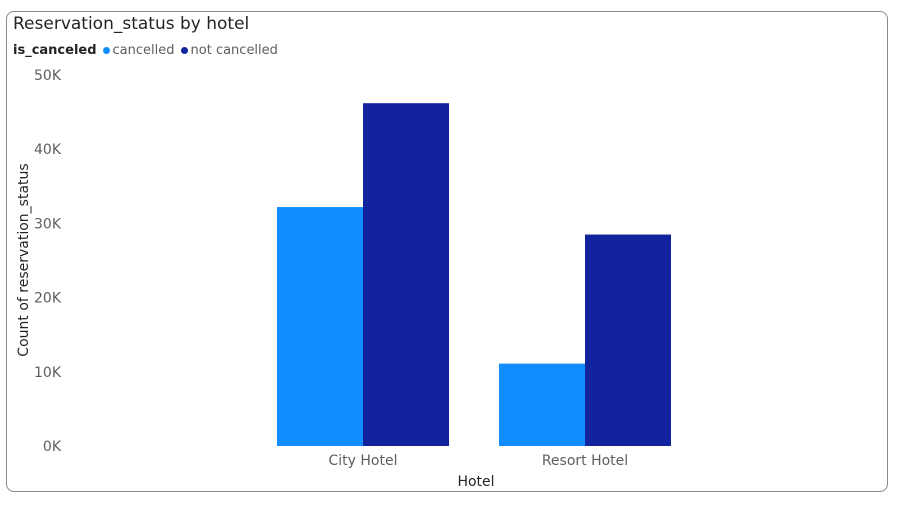 The width and height of the screenshot is (907, 505). I want to click on legend-label-cancelled: cancelled, so click(143, 50).